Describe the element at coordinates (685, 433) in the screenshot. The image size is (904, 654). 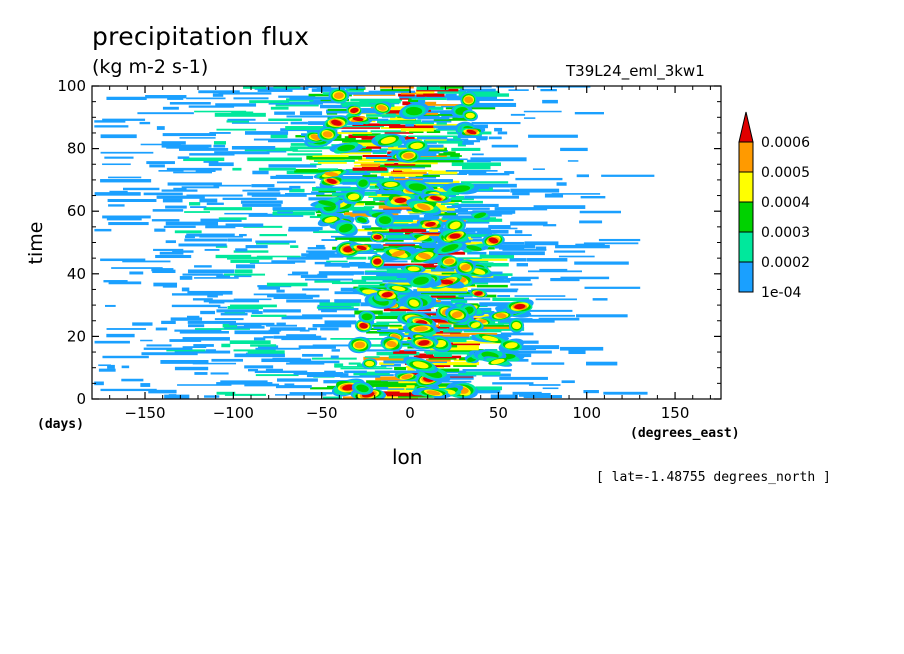
I see `x-axis-unit: (degrees_east)` at that location.